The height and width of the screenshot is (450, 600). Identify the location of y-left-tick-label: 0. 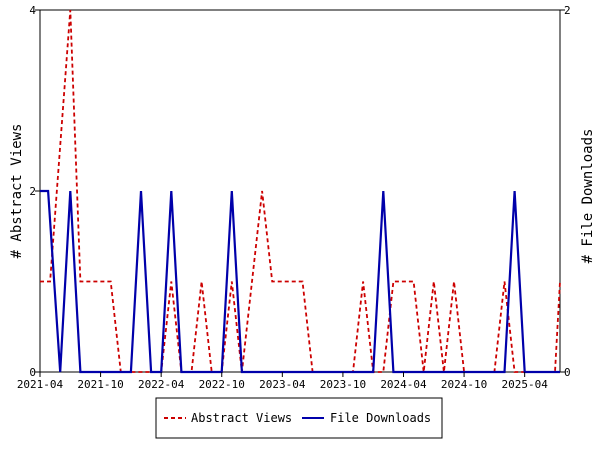
(32, 372).